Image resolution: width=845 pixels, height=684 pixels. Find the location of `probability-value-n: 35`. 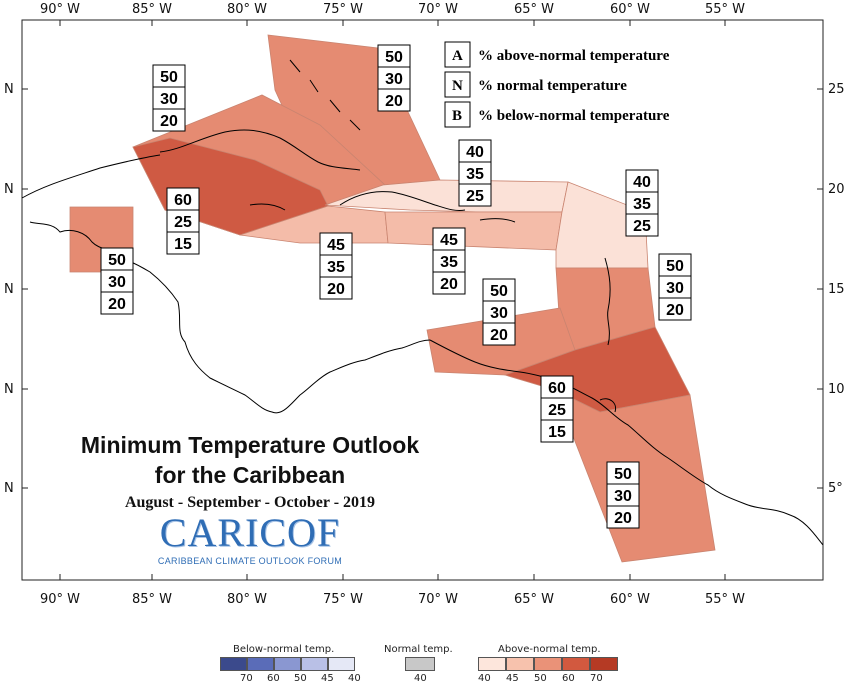

probability-value-n: 35 is located at coordinates (336, 267).